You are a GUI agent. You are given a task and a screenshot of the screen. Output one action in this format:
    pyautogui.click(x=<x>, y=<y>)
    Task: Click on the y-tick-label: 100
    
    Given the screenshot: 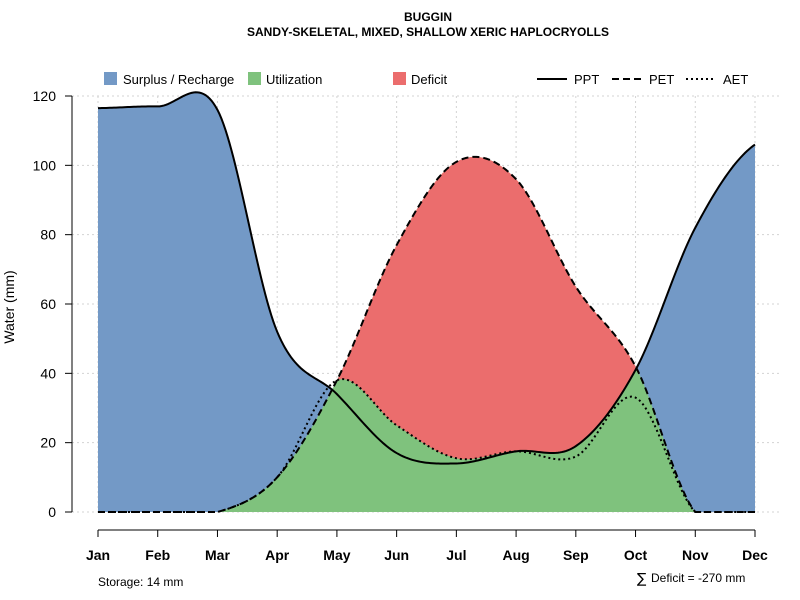 What is the action you would take?
    pyautogui.click(x=45, y=165)
    